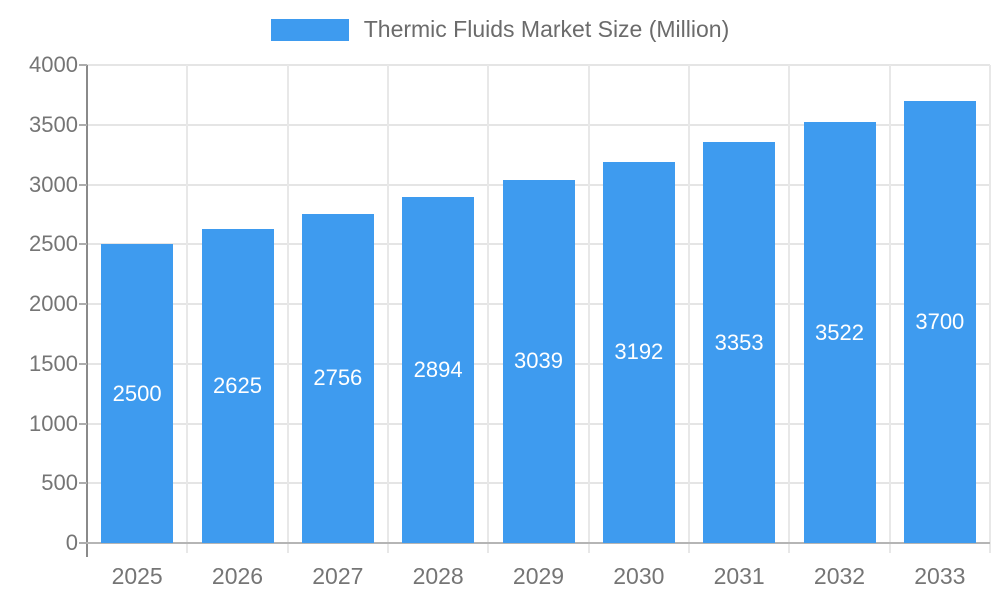  I want to click on bar-value-label: 2500, so click(137, 393).